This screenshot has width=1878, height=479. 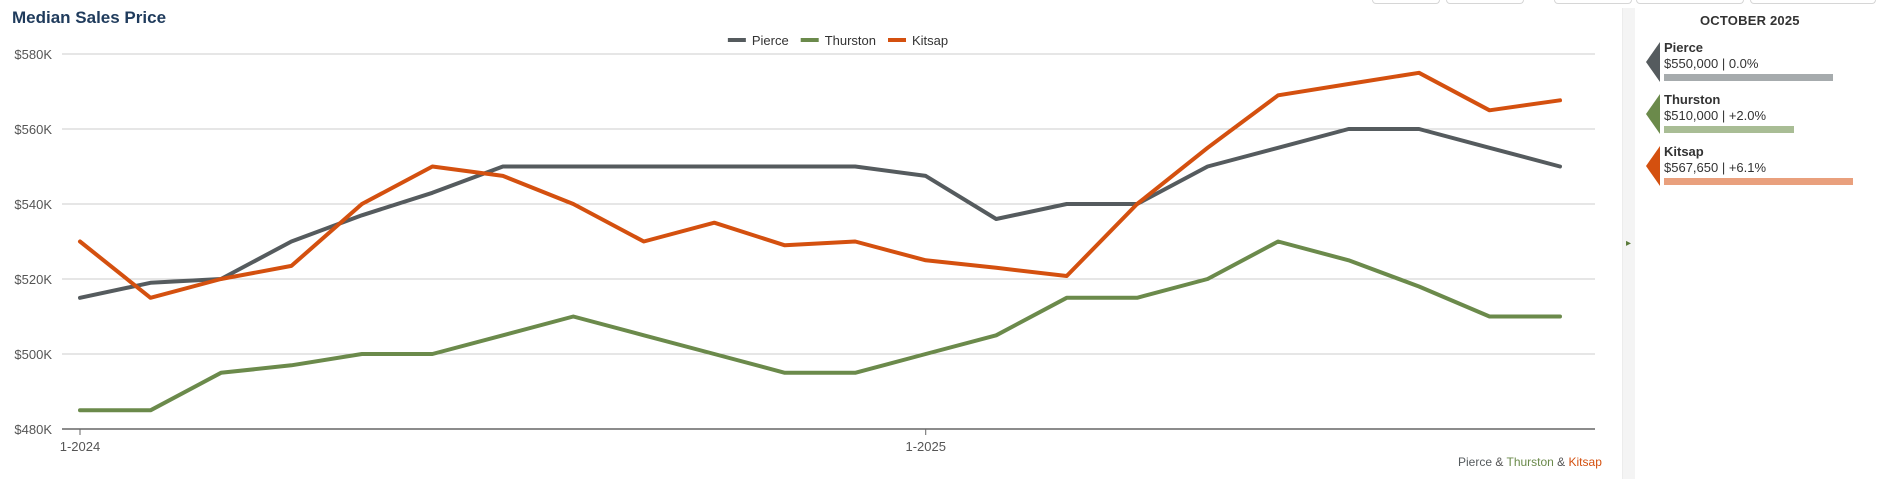 I want to click on x-tick-label: 1-2025, so click(x=925, y=446).